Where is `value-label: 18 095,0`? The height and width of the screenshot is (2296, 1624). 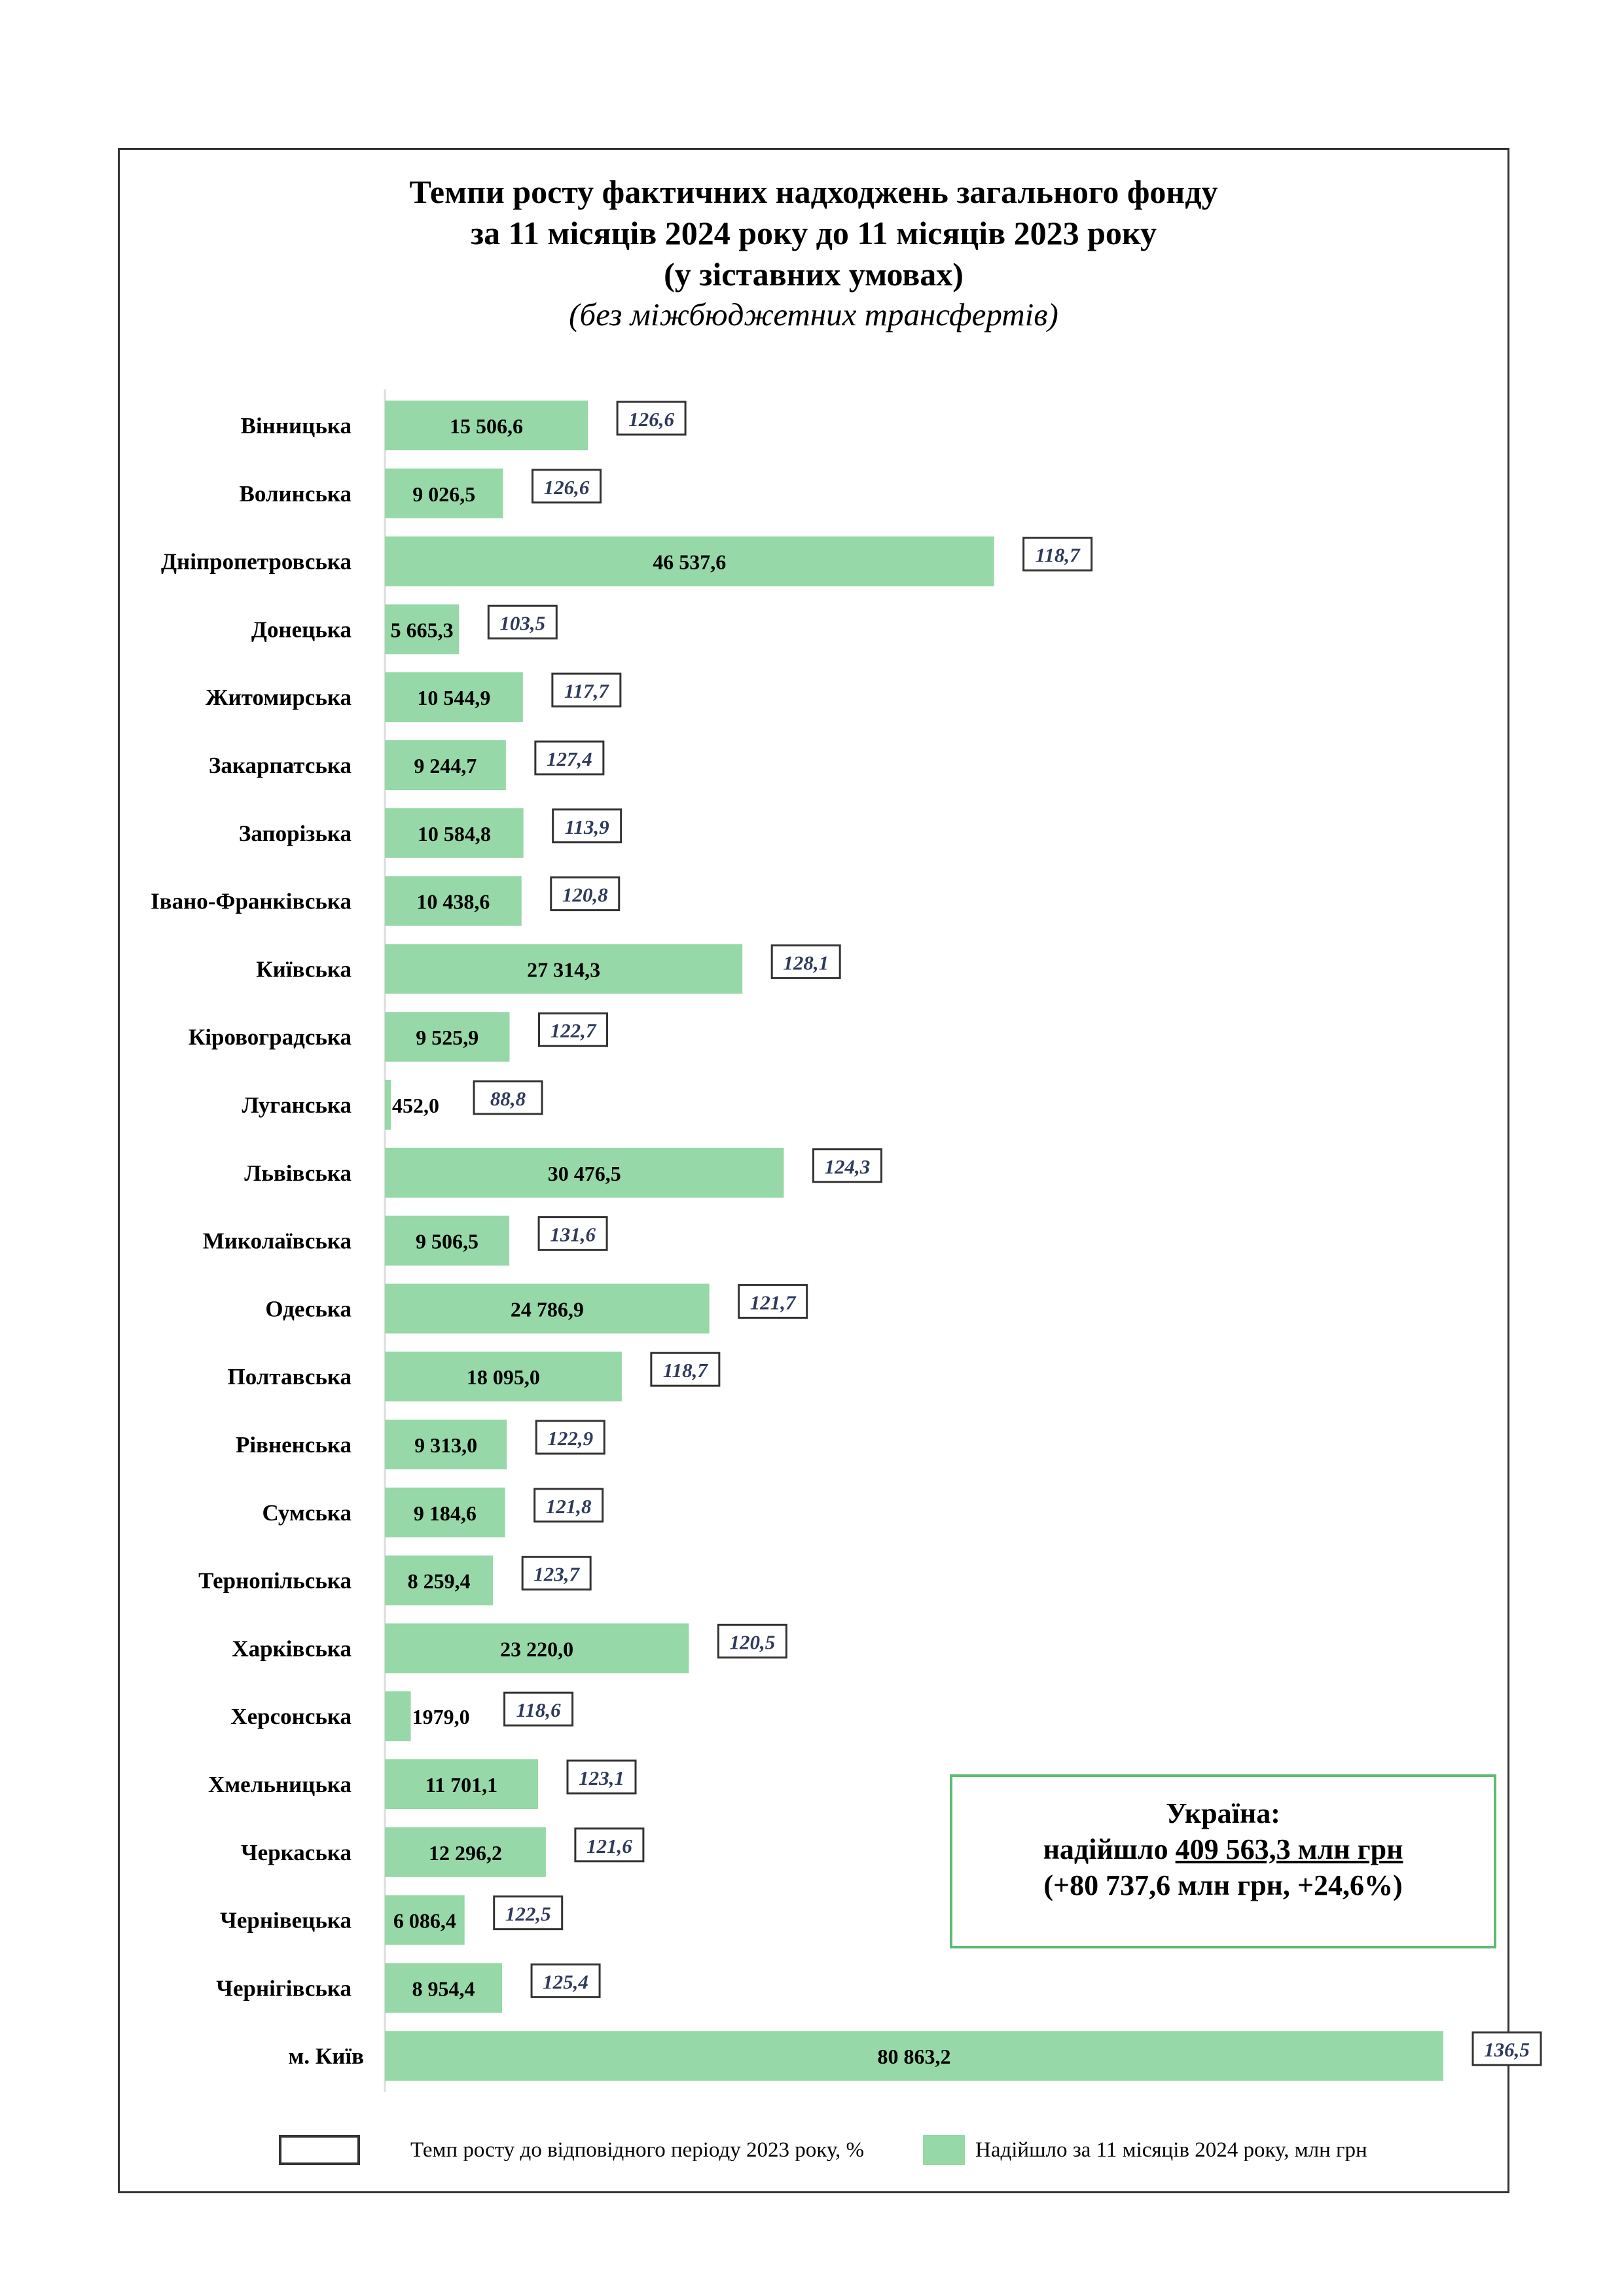 value-label: 18 095,0 is located at coordinates (503, 1377).